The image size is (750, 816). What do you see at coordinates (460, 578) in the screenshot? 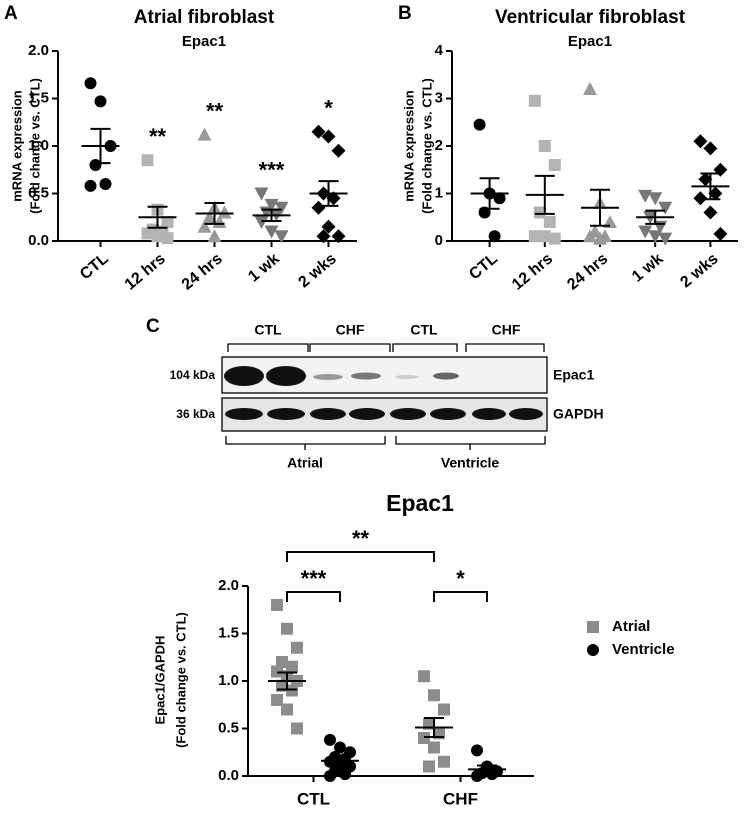
I see `significance: *` at bounding box center [460, 578].